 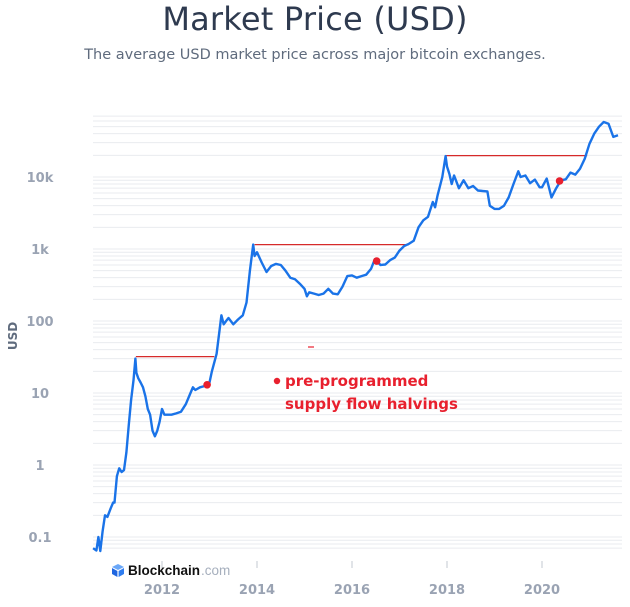 What do you see at coordinates (39, 358) in the screenshot?
I see `y-axis-ticks: 0.1 1 10 100 1k 10k` at bounding box center [39, 358].